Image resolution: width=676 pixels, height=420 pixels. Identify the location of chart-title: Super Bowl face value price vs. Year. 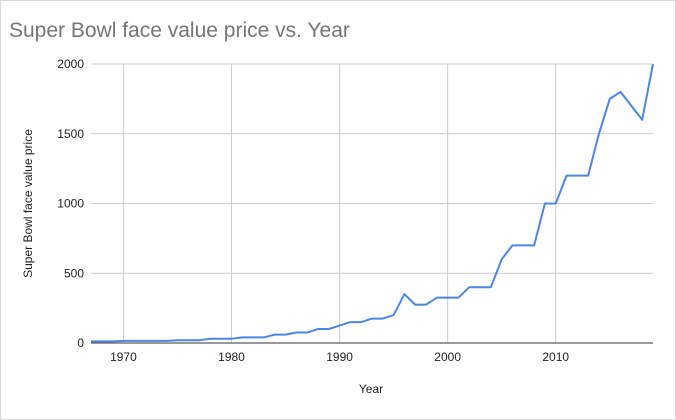
(179, 30).